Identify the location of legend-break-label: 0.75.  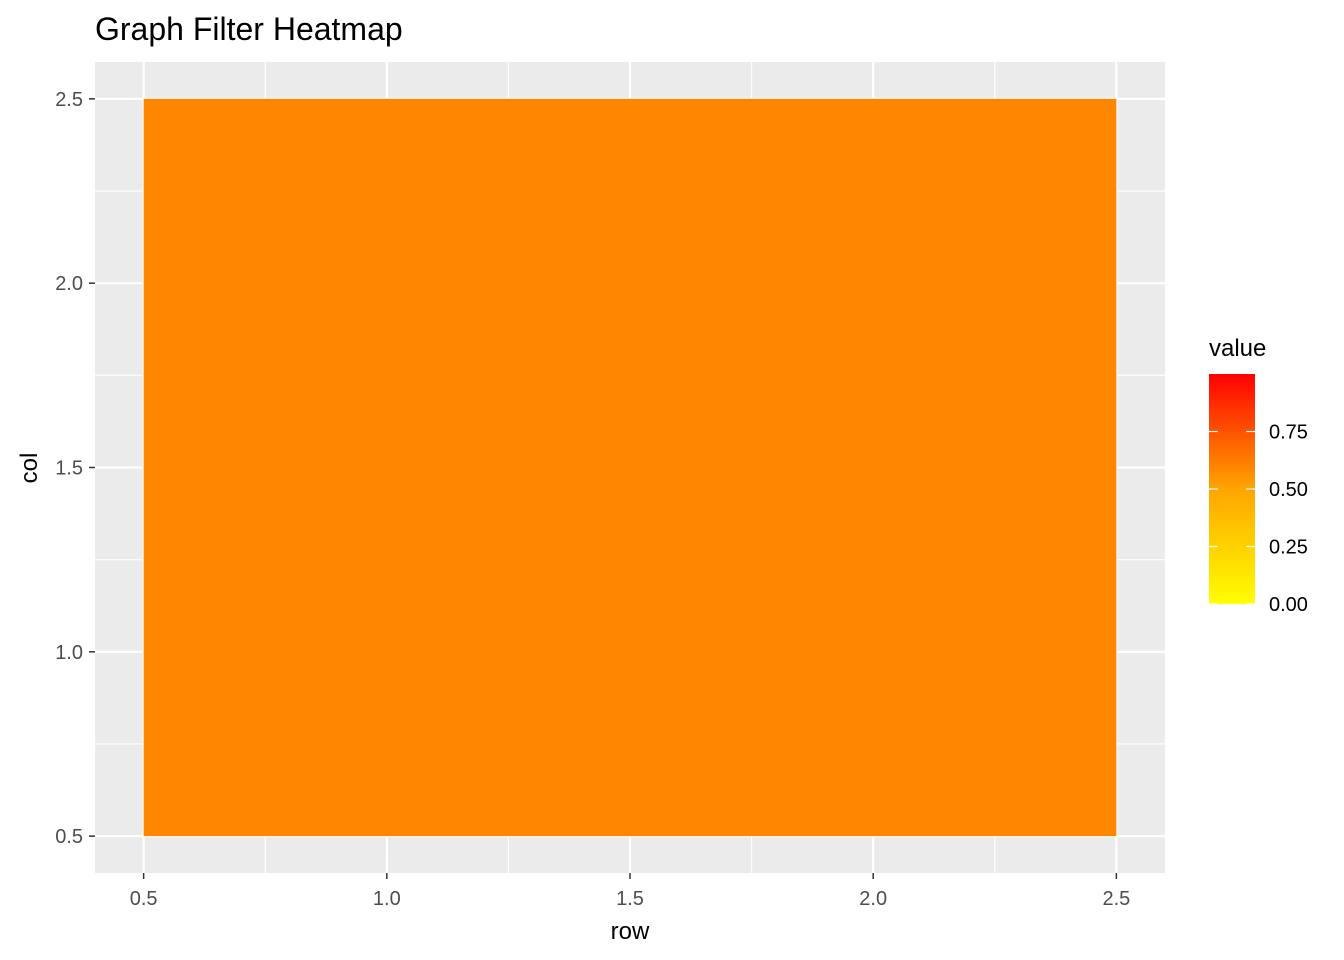
(1288, 433).